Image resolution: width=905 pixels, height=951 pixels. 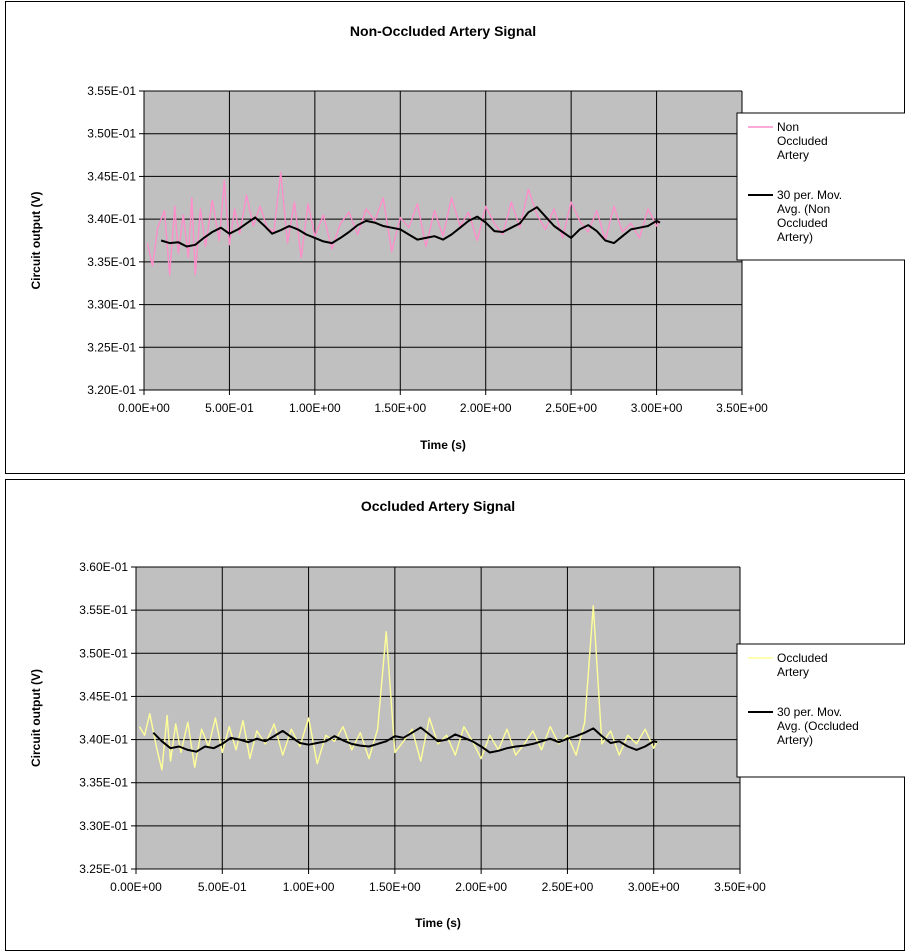 What do you see at coordinates (111, 390) in the screenshot?
I see `y-tick-label: 3.20E-01` at bounding box center [111, 390].